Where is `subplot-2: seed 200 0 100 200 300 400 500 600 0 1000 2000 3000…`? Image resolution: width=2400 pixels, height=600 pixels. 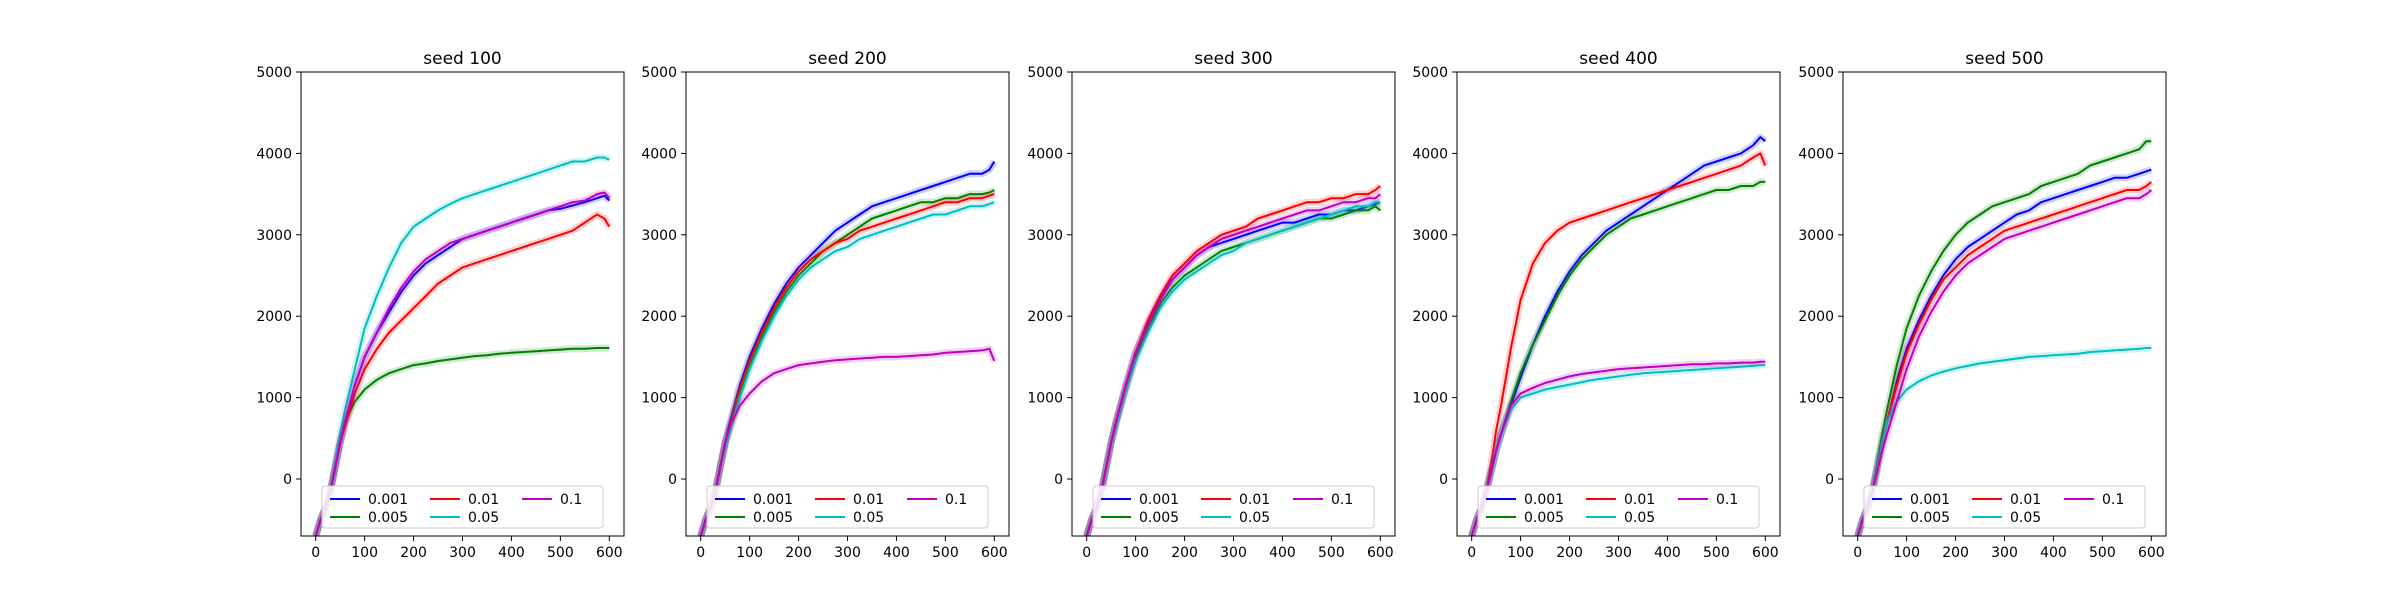 subplot-2: seed 200 0 100 200 300 400 500 600 0 1000 2000 3000… is located at coordinates (825, 305).